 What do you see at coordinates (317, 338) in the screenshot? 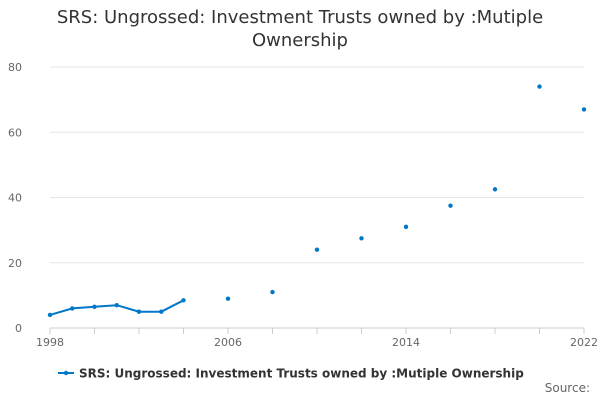
I see `x-axis: 1998 2006 2014 2022` at bounding box center [317, 338].